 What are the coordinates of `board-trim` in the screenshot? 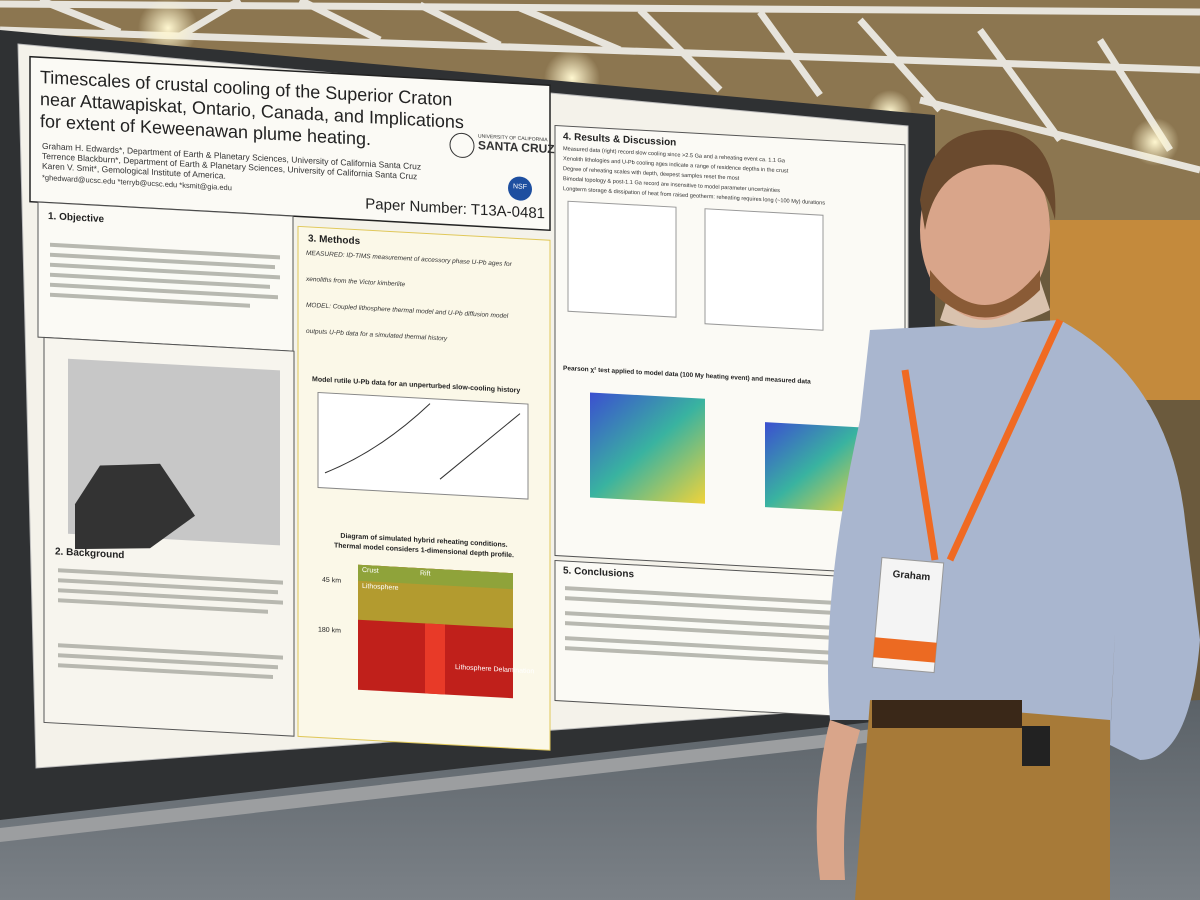 It's located at (467, 782).